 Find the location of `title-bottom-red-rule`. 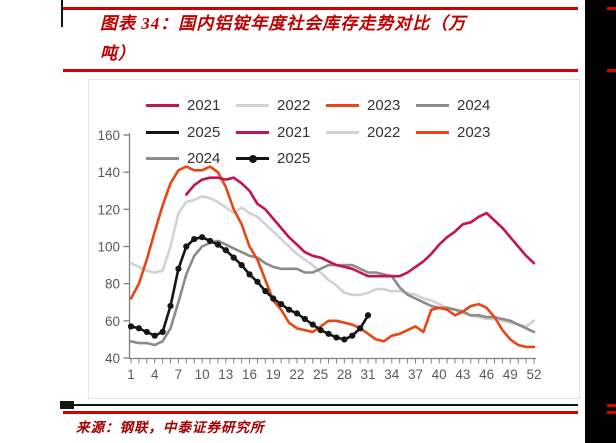

title-bottom-red-rule is located at coordinates (320, 70).